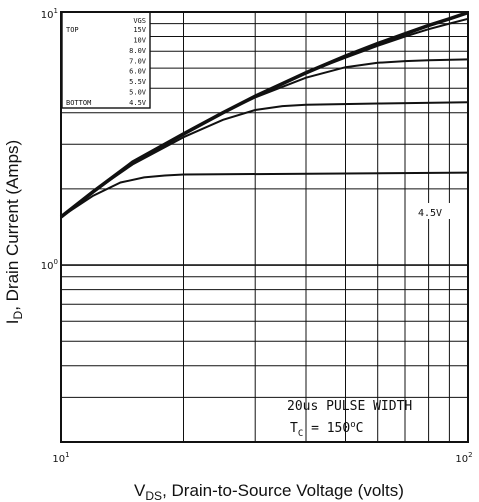  I want to click on legend-header: VGS, so click(139, 21).